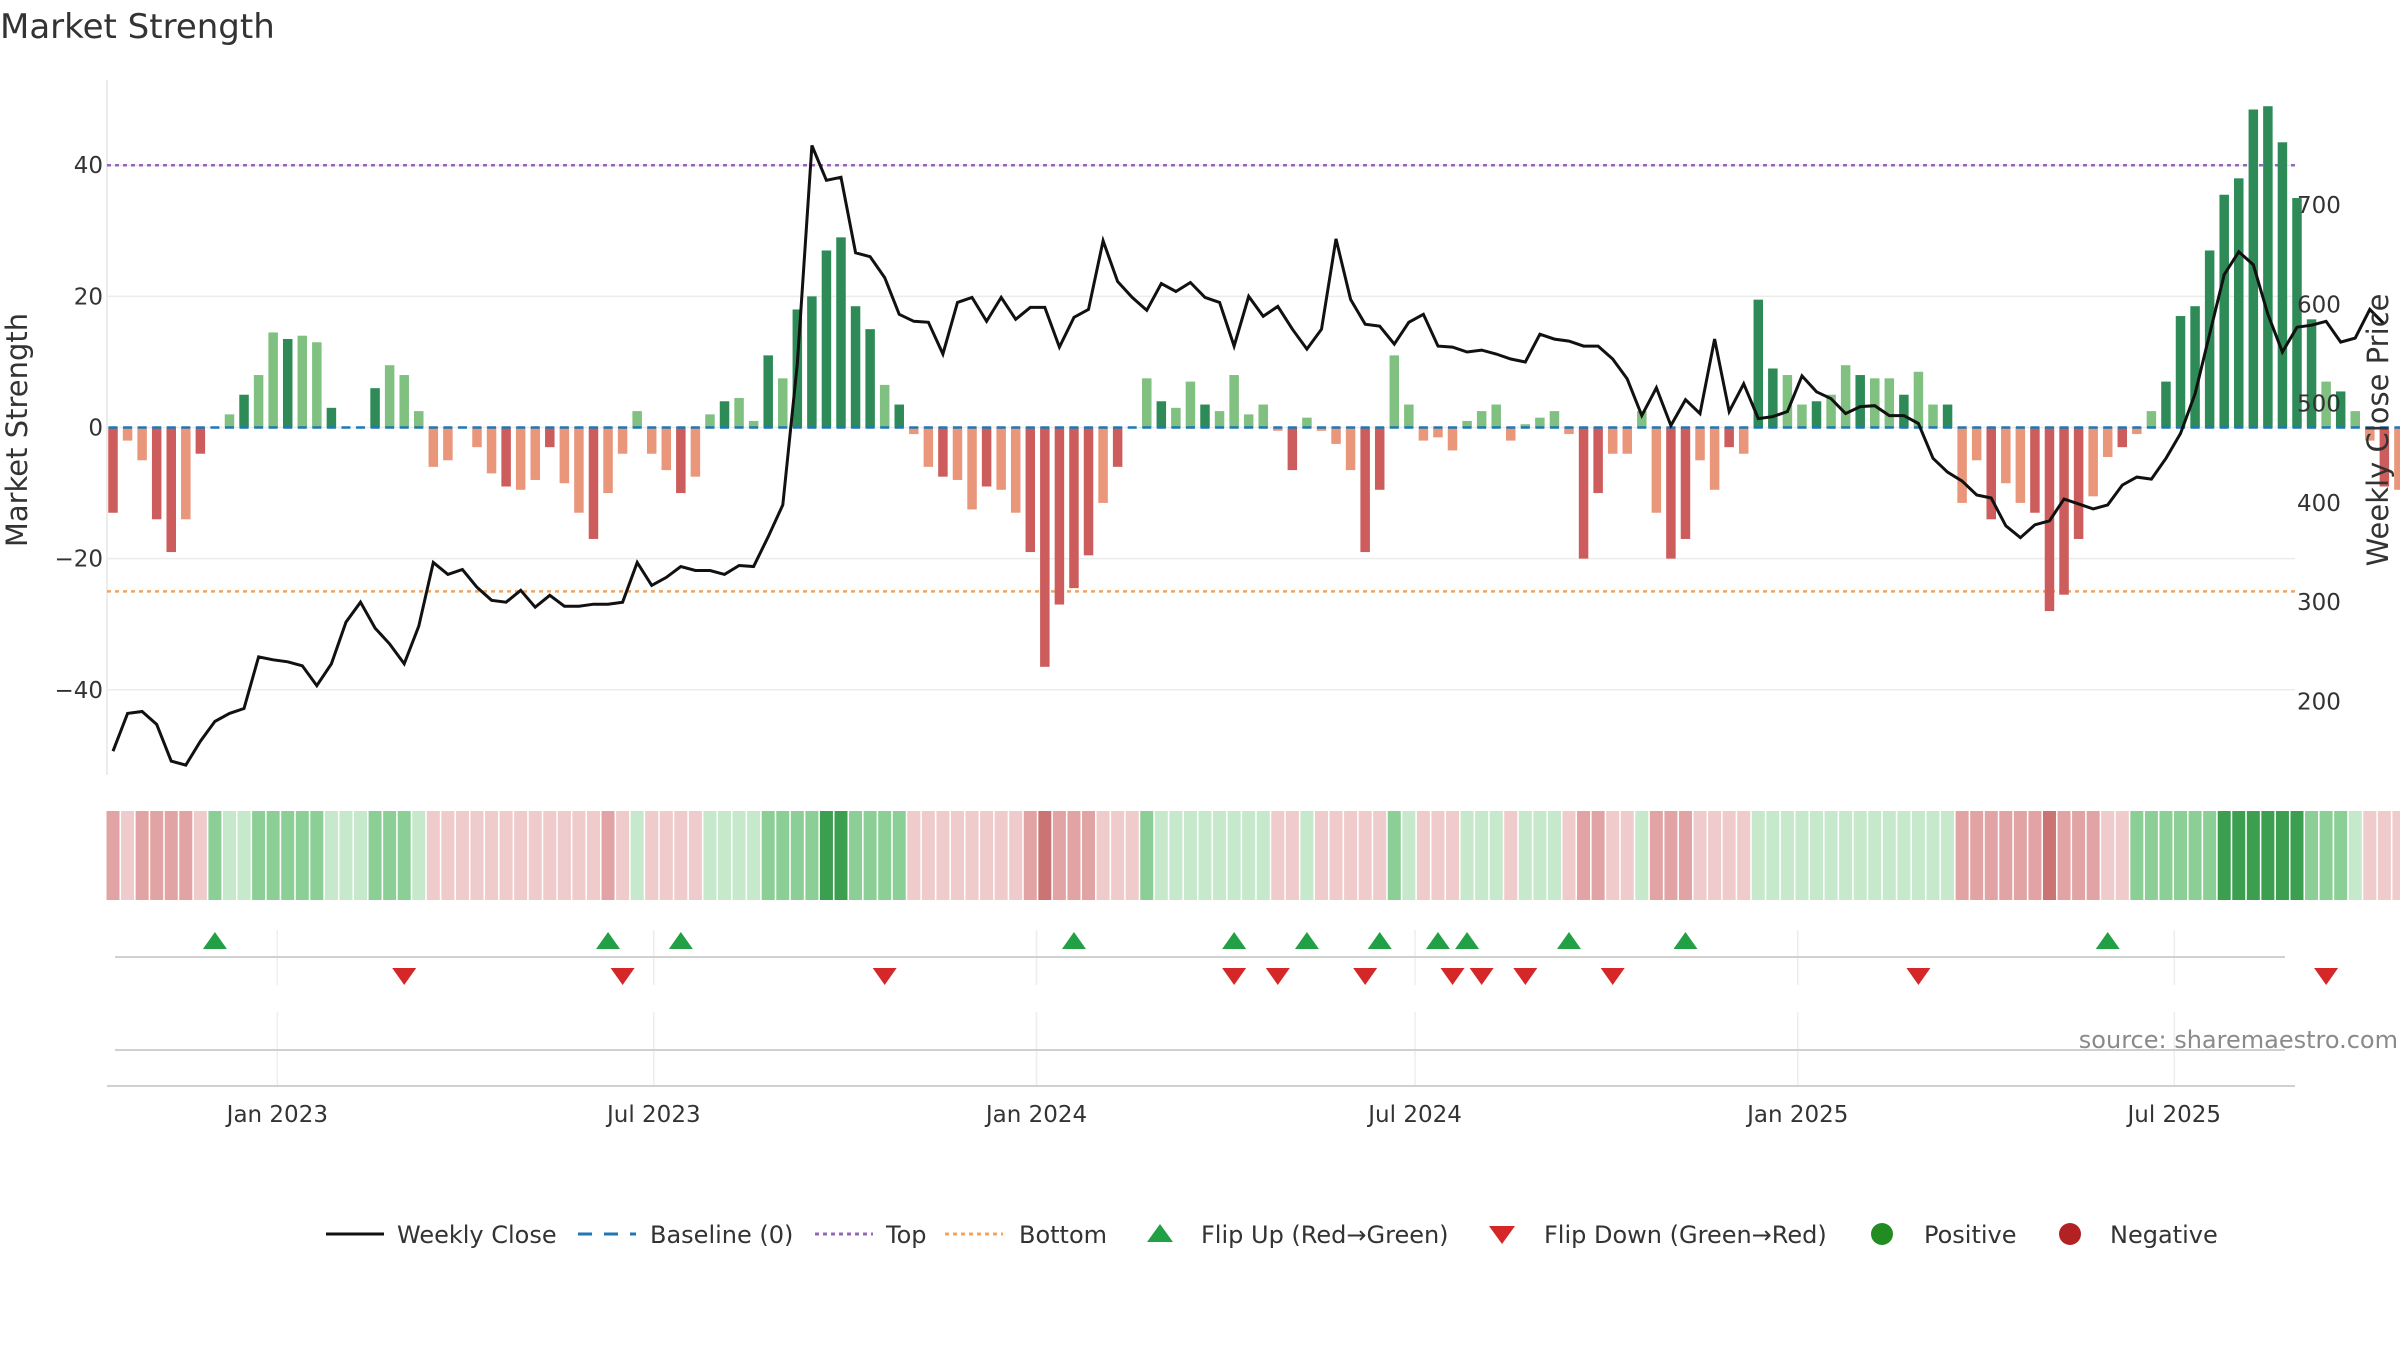 This screenshot has height=1350, width=2400. I want to click on right-tick-label: 700, so click(2319, 206).